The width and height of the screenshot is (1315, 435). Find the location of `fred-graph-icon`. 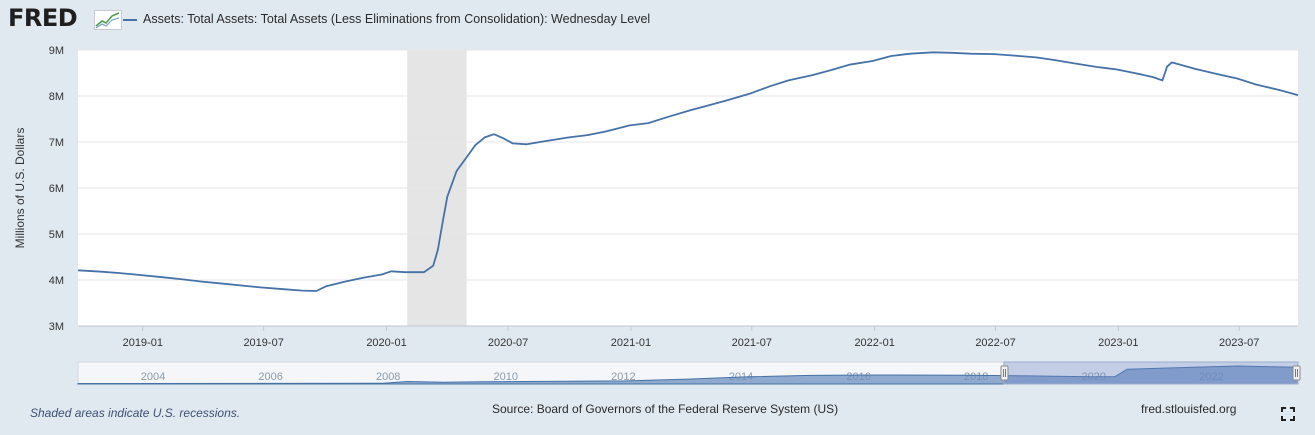

fred-graph-icon is located at coordinates (108, 20).